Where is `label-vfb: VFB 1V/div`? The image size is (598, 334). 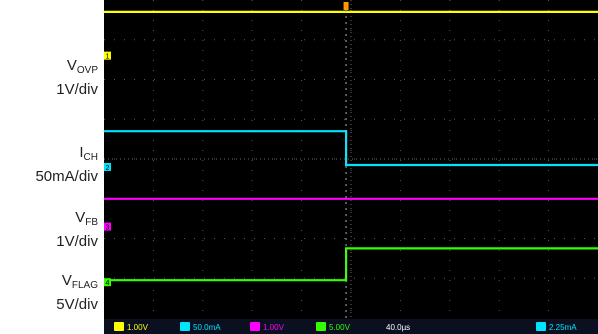
label-vfb: VFB 1V/div is located at coordinates (77, 229).